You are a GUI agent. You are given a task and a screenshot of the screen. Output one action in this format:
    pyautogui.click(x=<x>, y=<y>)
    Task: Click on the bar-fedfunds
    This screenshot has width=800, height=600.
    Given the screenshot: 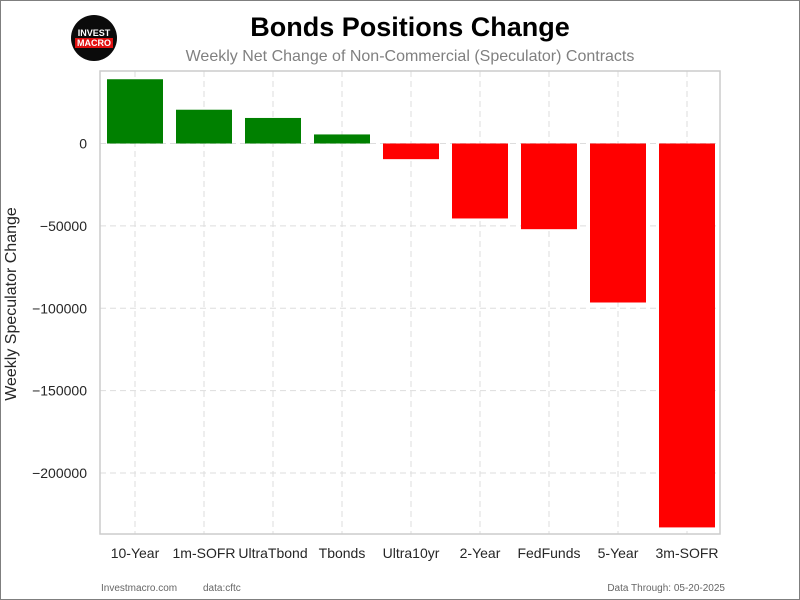 What is the action you would take?
    pyautogui.click(x=549, y=186)
    